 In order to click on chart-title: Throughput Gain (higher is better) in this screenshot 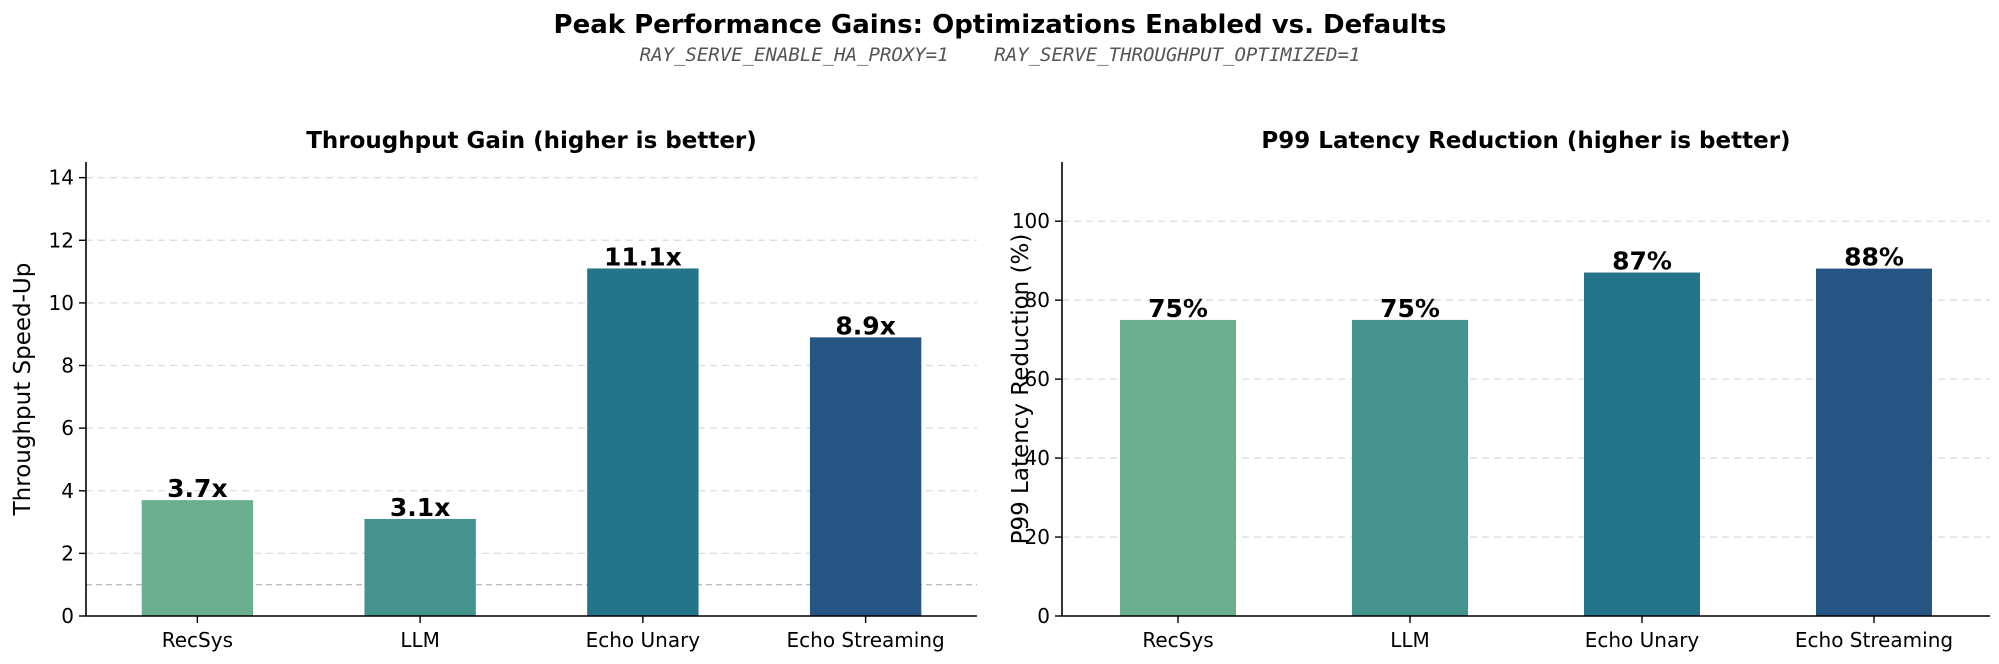, I will do `click(531, 141)`.